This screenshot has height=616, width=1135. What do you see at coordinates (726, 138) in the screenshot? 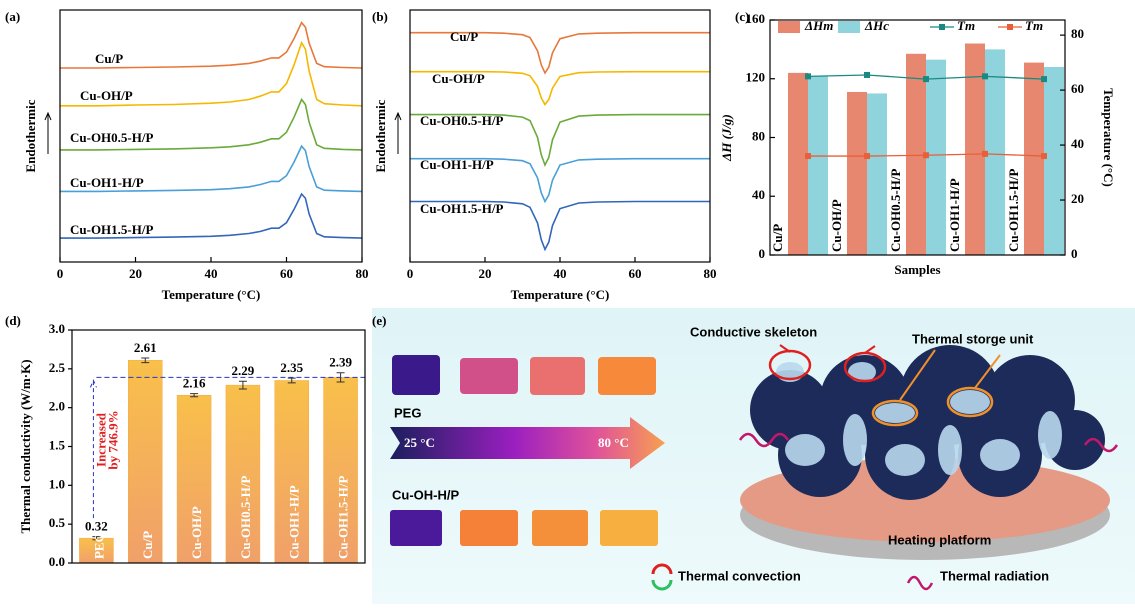
I see `y-axis-label: ΔH (J/g)` at bounding box center [726, 138].